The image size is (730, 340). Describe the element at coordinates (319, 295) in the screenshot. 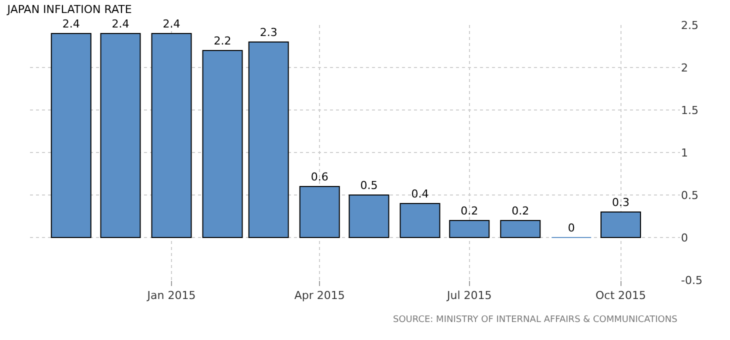

I see `x-tick-label: Apr 2015` at that location.